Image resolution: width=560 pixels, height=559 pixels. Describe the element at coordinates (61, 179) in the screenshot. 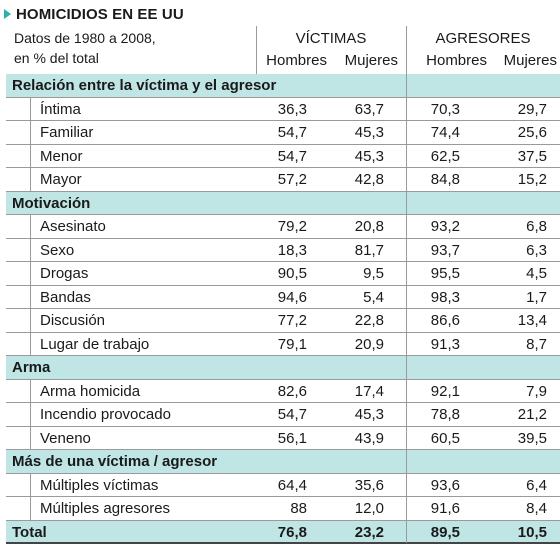

I see `row-label: Mayor` at that location.